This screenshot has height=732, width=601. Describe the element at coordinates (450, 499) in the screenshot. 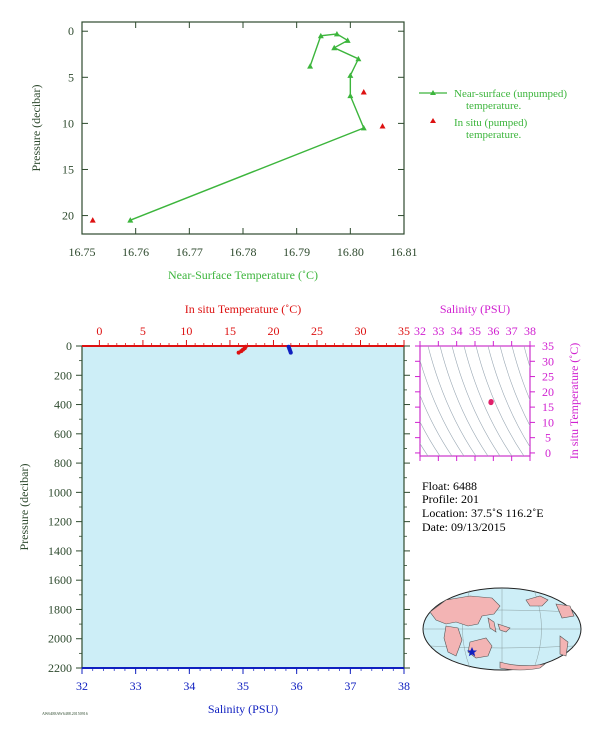

I see `profile-number: Profile: 201` at that location.